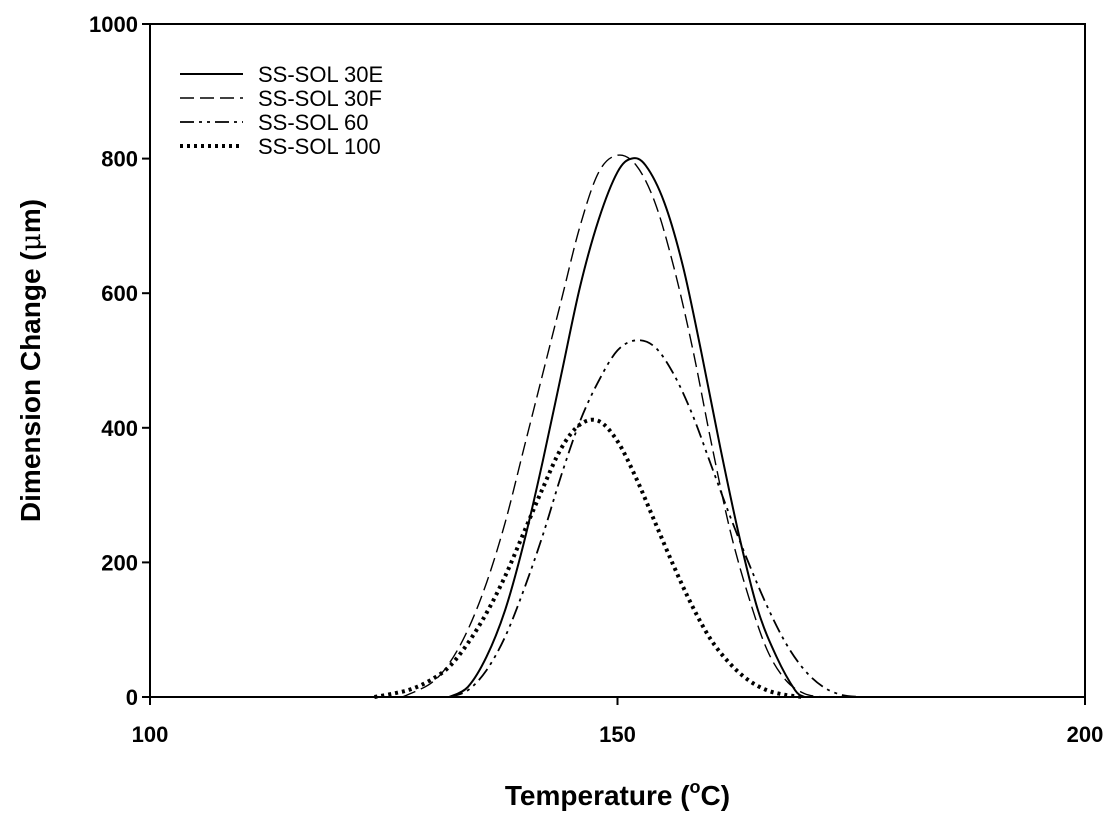 The height and width of the screenshot is (814, 1113). What do you see at coordinates (113, 24) in the screenshot?
I see `y-tick-label: 1000` at bounding box center [113, 24].